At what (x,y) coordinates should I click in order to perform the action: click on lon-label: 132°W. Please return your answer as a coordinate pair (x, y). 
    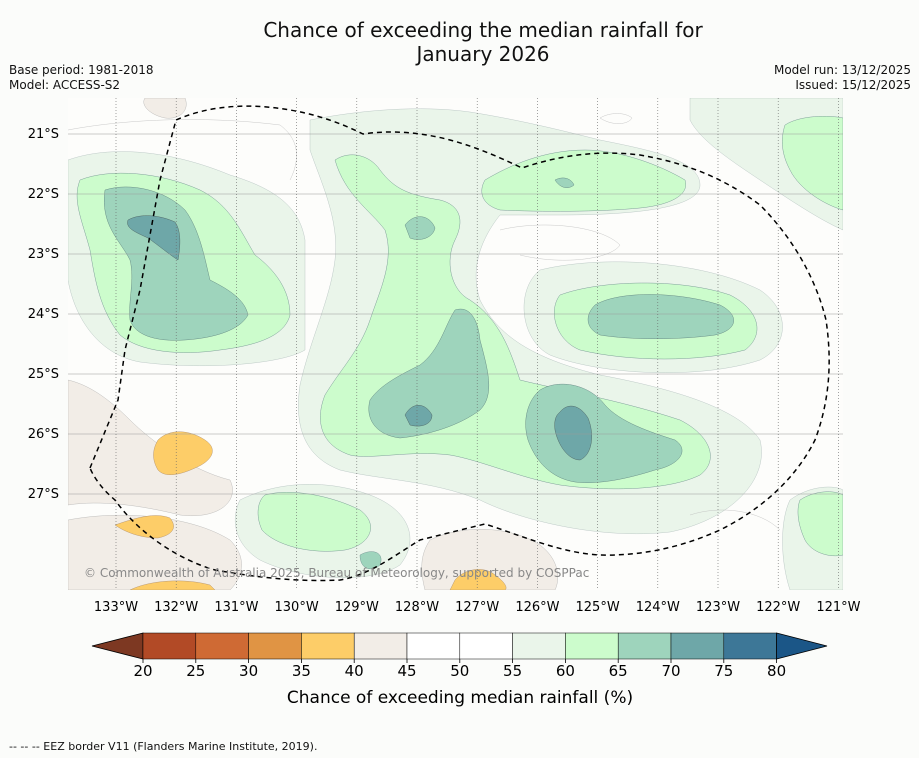
    Looking at the image, I should click on (176, 607).